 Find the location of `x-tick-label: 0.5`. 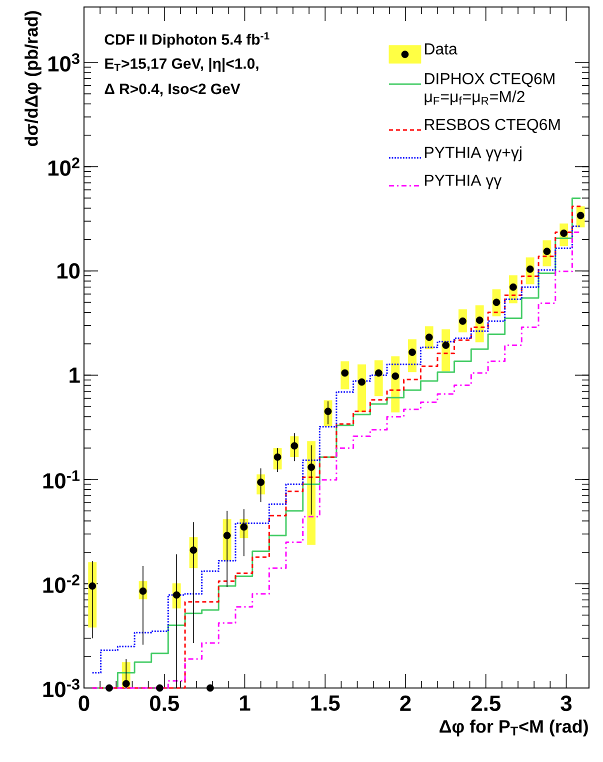

x-tick-label: 0.5 is located at coordinates (164, 704).